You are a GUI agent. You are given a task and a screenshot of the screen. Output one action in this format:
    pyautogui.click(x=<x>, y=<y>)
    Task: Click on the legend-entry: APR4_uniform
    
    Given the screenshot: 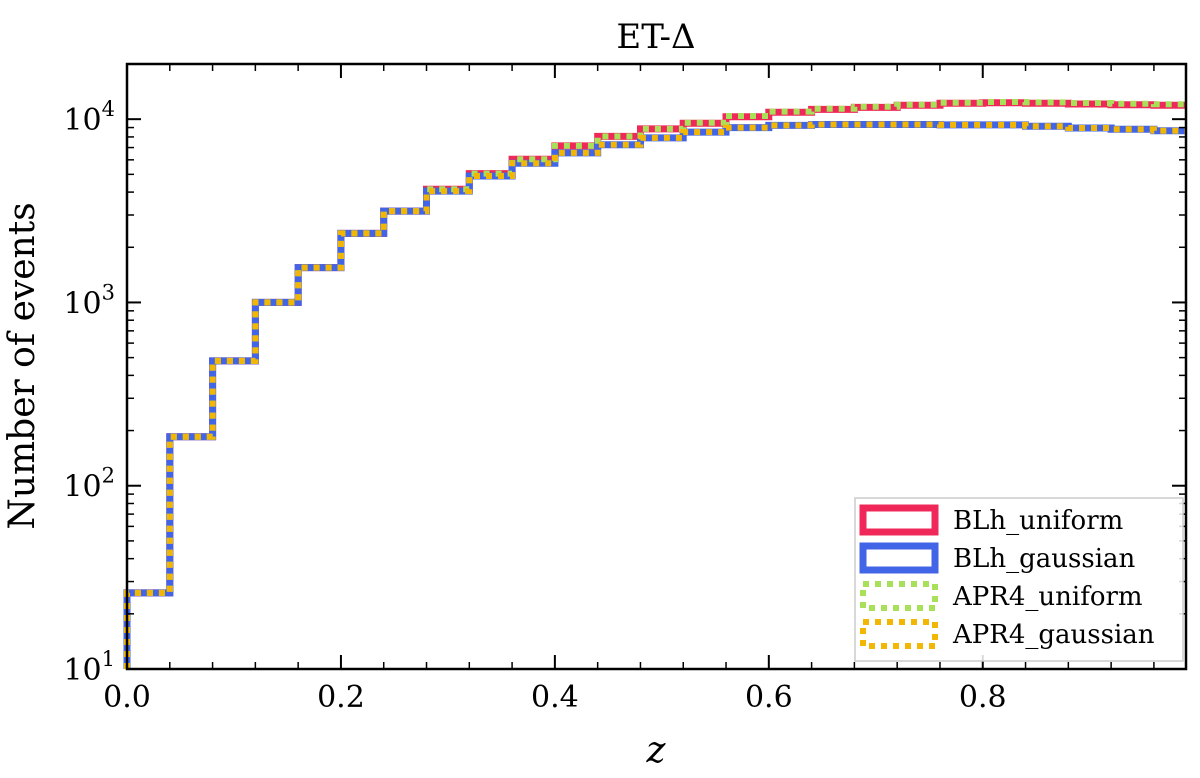 What is the action you would take?
    pyautogui.click(x=1001, y=596)
    